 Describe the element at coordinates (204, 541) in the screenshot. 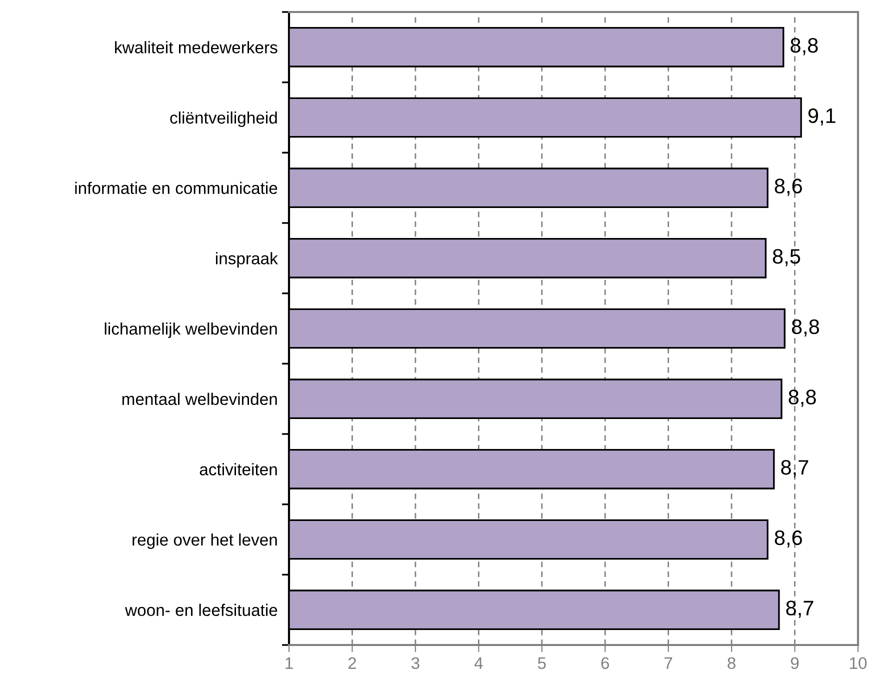

I see `y-tick-label: regie over het leven` at that location.